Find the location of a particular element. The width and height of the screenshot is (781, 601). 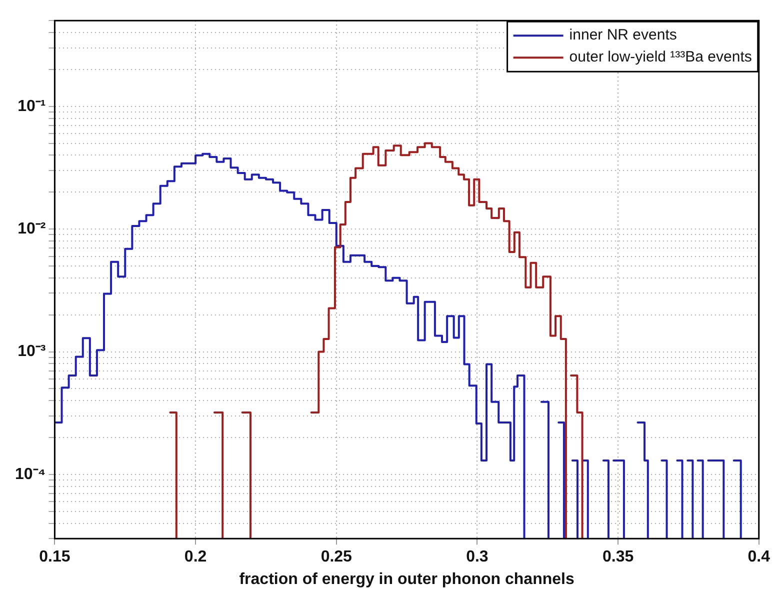

x-tick-label: 0.15 is located at coordinates (54, 557).